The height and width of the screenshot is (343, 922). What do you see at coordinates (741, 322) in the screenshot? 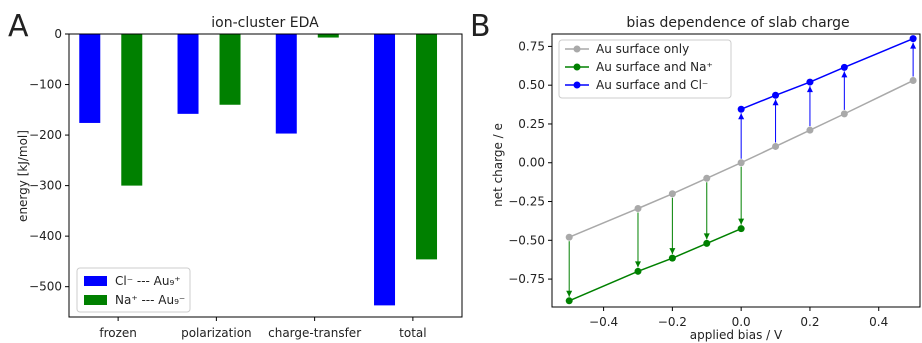
I see `x-tick-label: 0.0` at bounding box center [741, 322].